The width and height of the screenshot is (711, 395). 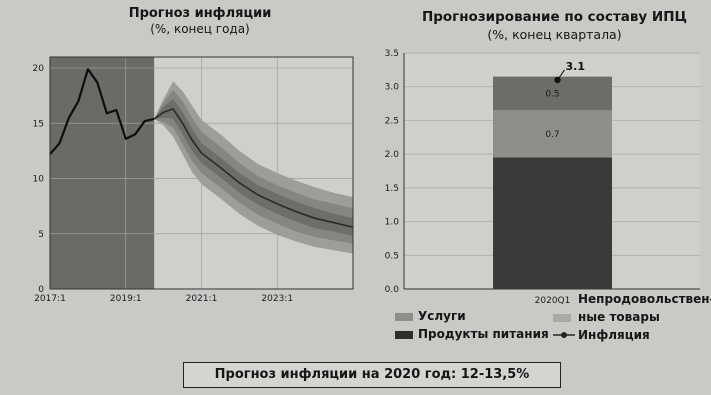 I want to click on y-tick-label: 1.5, so click(x=392, y=189).